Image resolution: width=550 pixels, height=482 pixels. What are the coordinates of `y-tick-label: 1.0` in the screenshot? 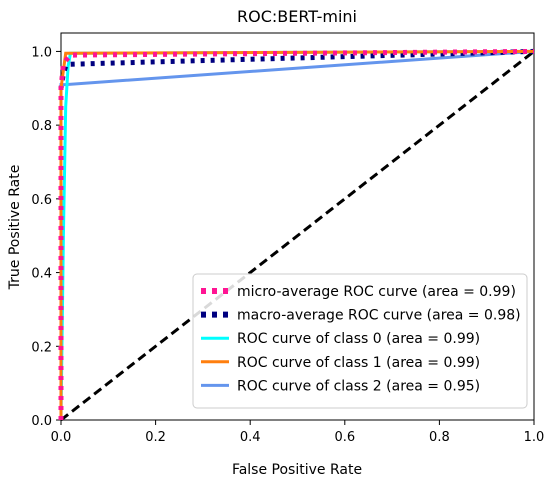 It's located at (41, 52).